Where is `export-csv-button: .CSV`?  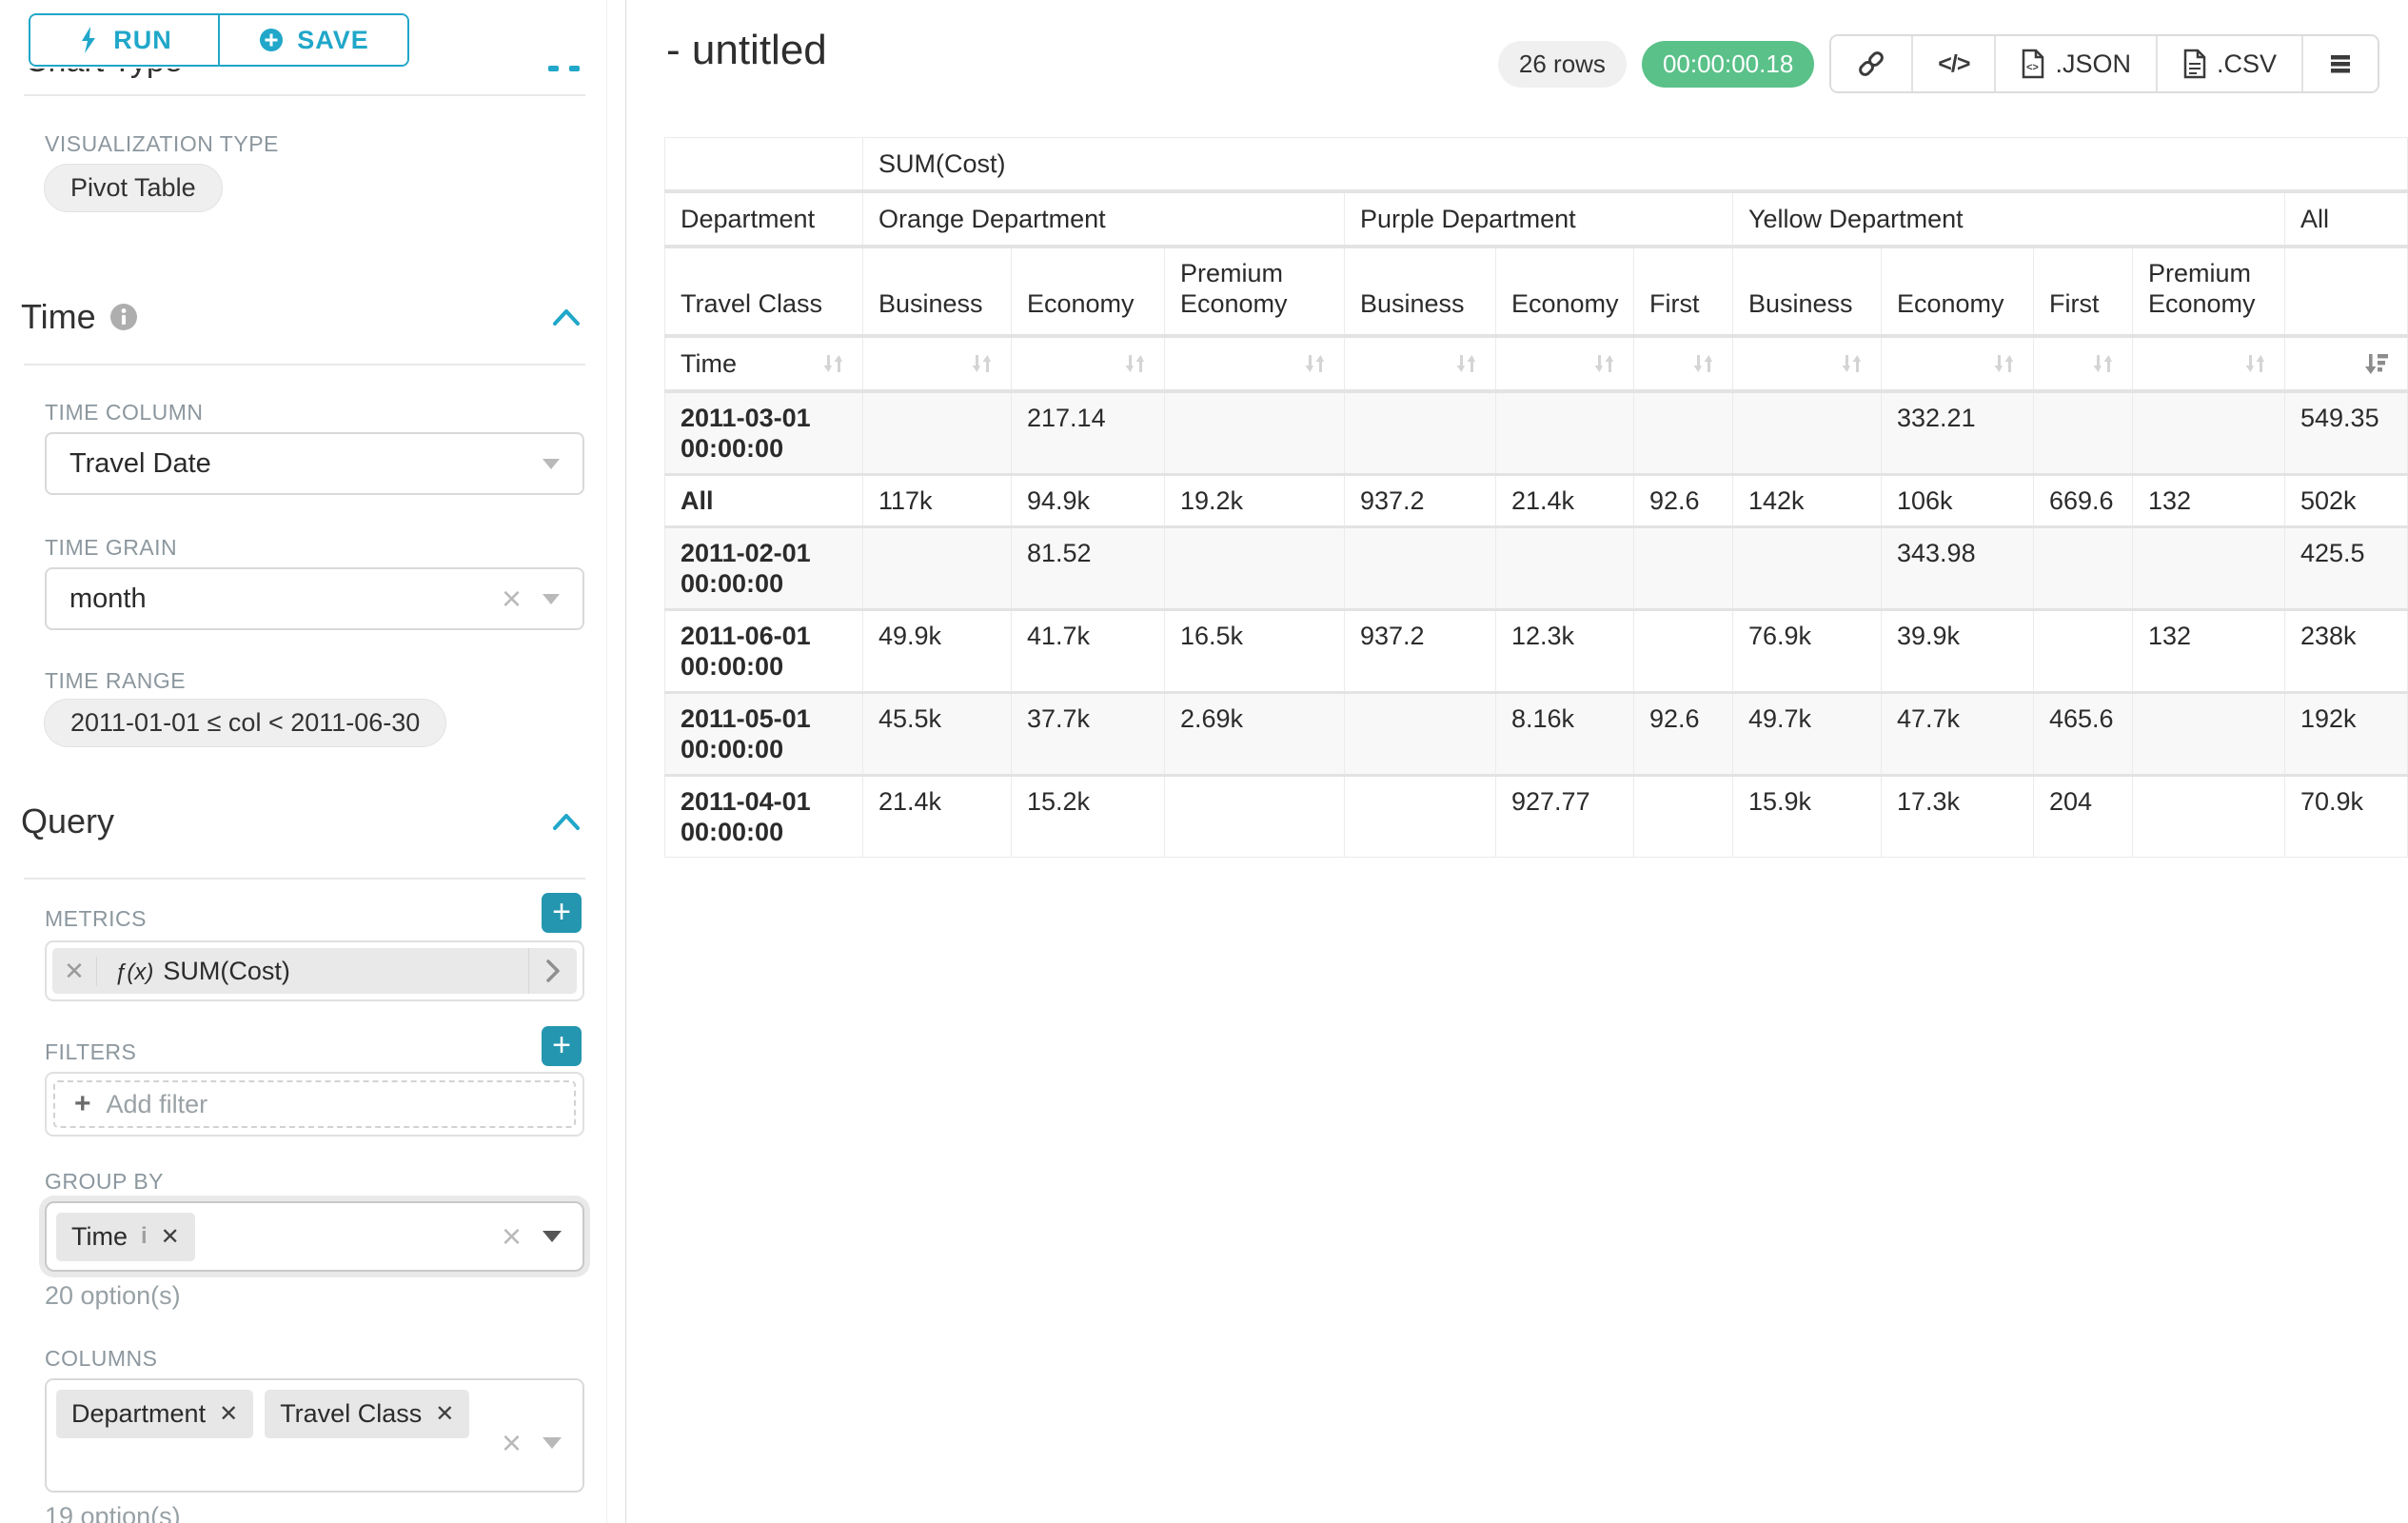 export-csv-button: .CSV is located at coordinates (2228, 64).